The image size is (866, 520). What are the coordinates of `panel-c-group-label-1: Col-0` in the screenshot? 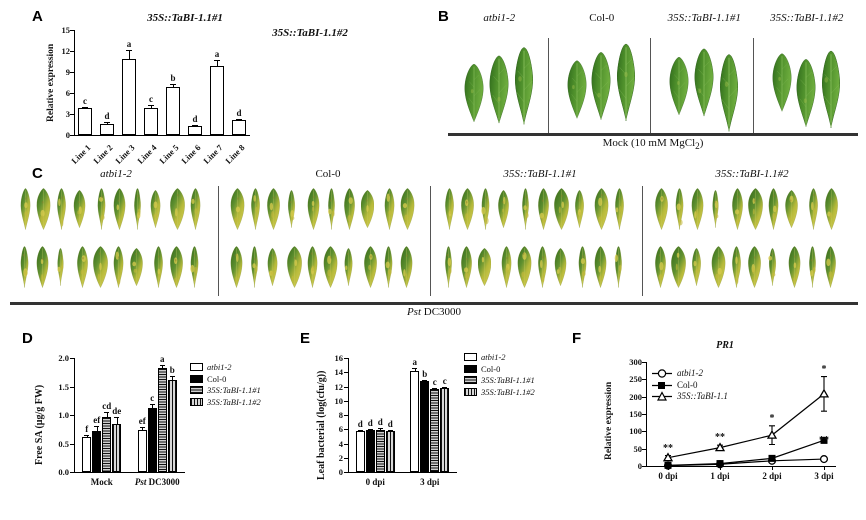 It's located at (328, 174).